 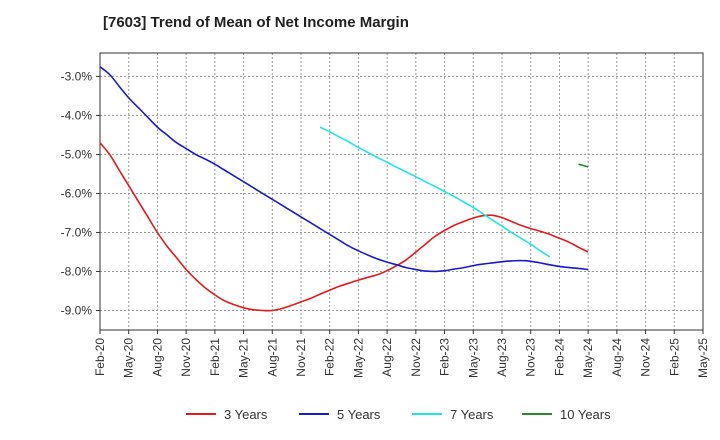 What do you see at coordinates (77, 115) in the screenshot?
I see `y-tick-label: -4.0%` at bounding box center [77, 115].